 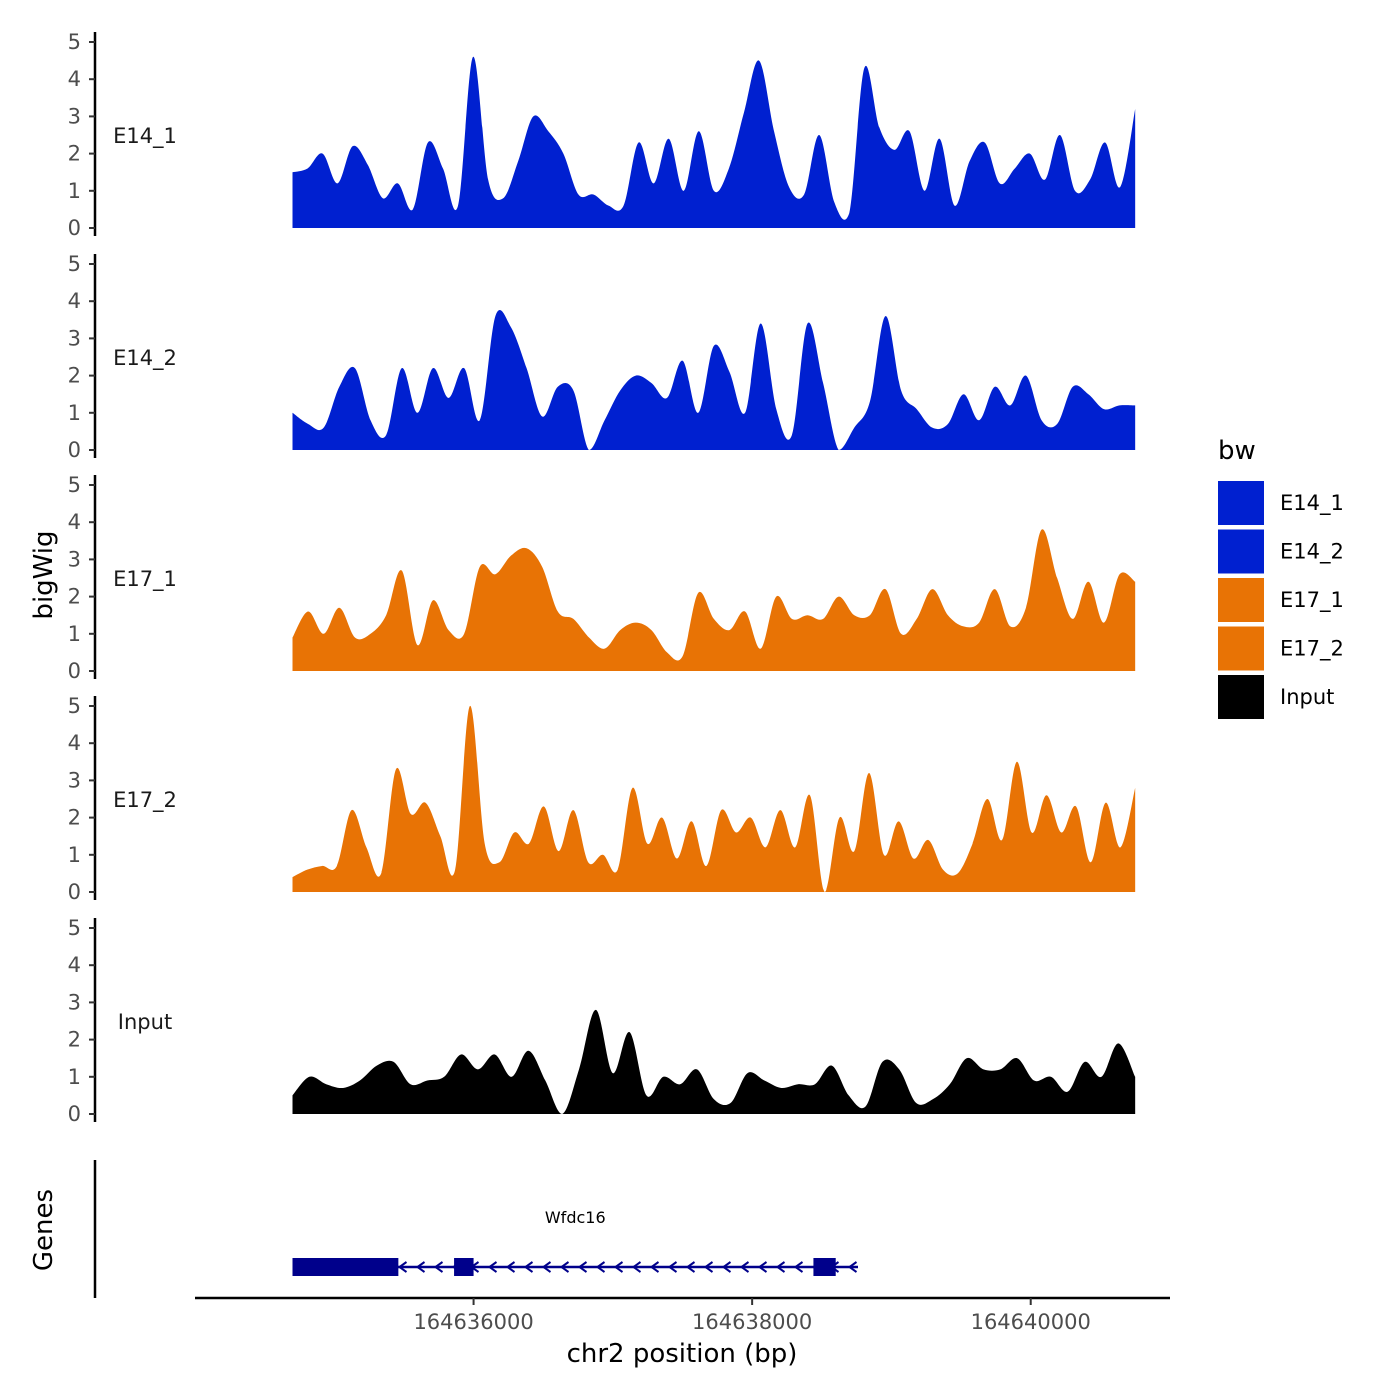 I want to click on x-tick-label: 164640000, so click(x=1031, y=1322).